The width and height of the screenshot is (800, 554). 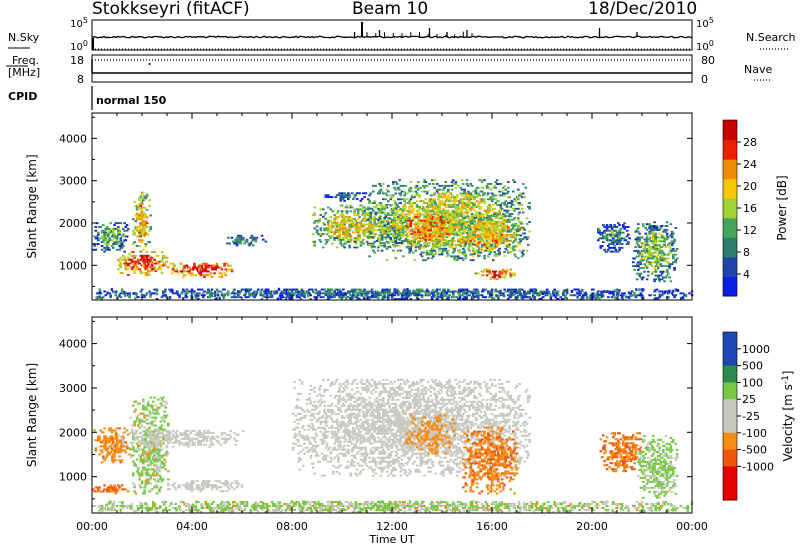 What do you see at coordinates (171, 9) in the screenshot?
I see `station-title: Stokkseyri (fitACF)` at bounding box center [171, 9].